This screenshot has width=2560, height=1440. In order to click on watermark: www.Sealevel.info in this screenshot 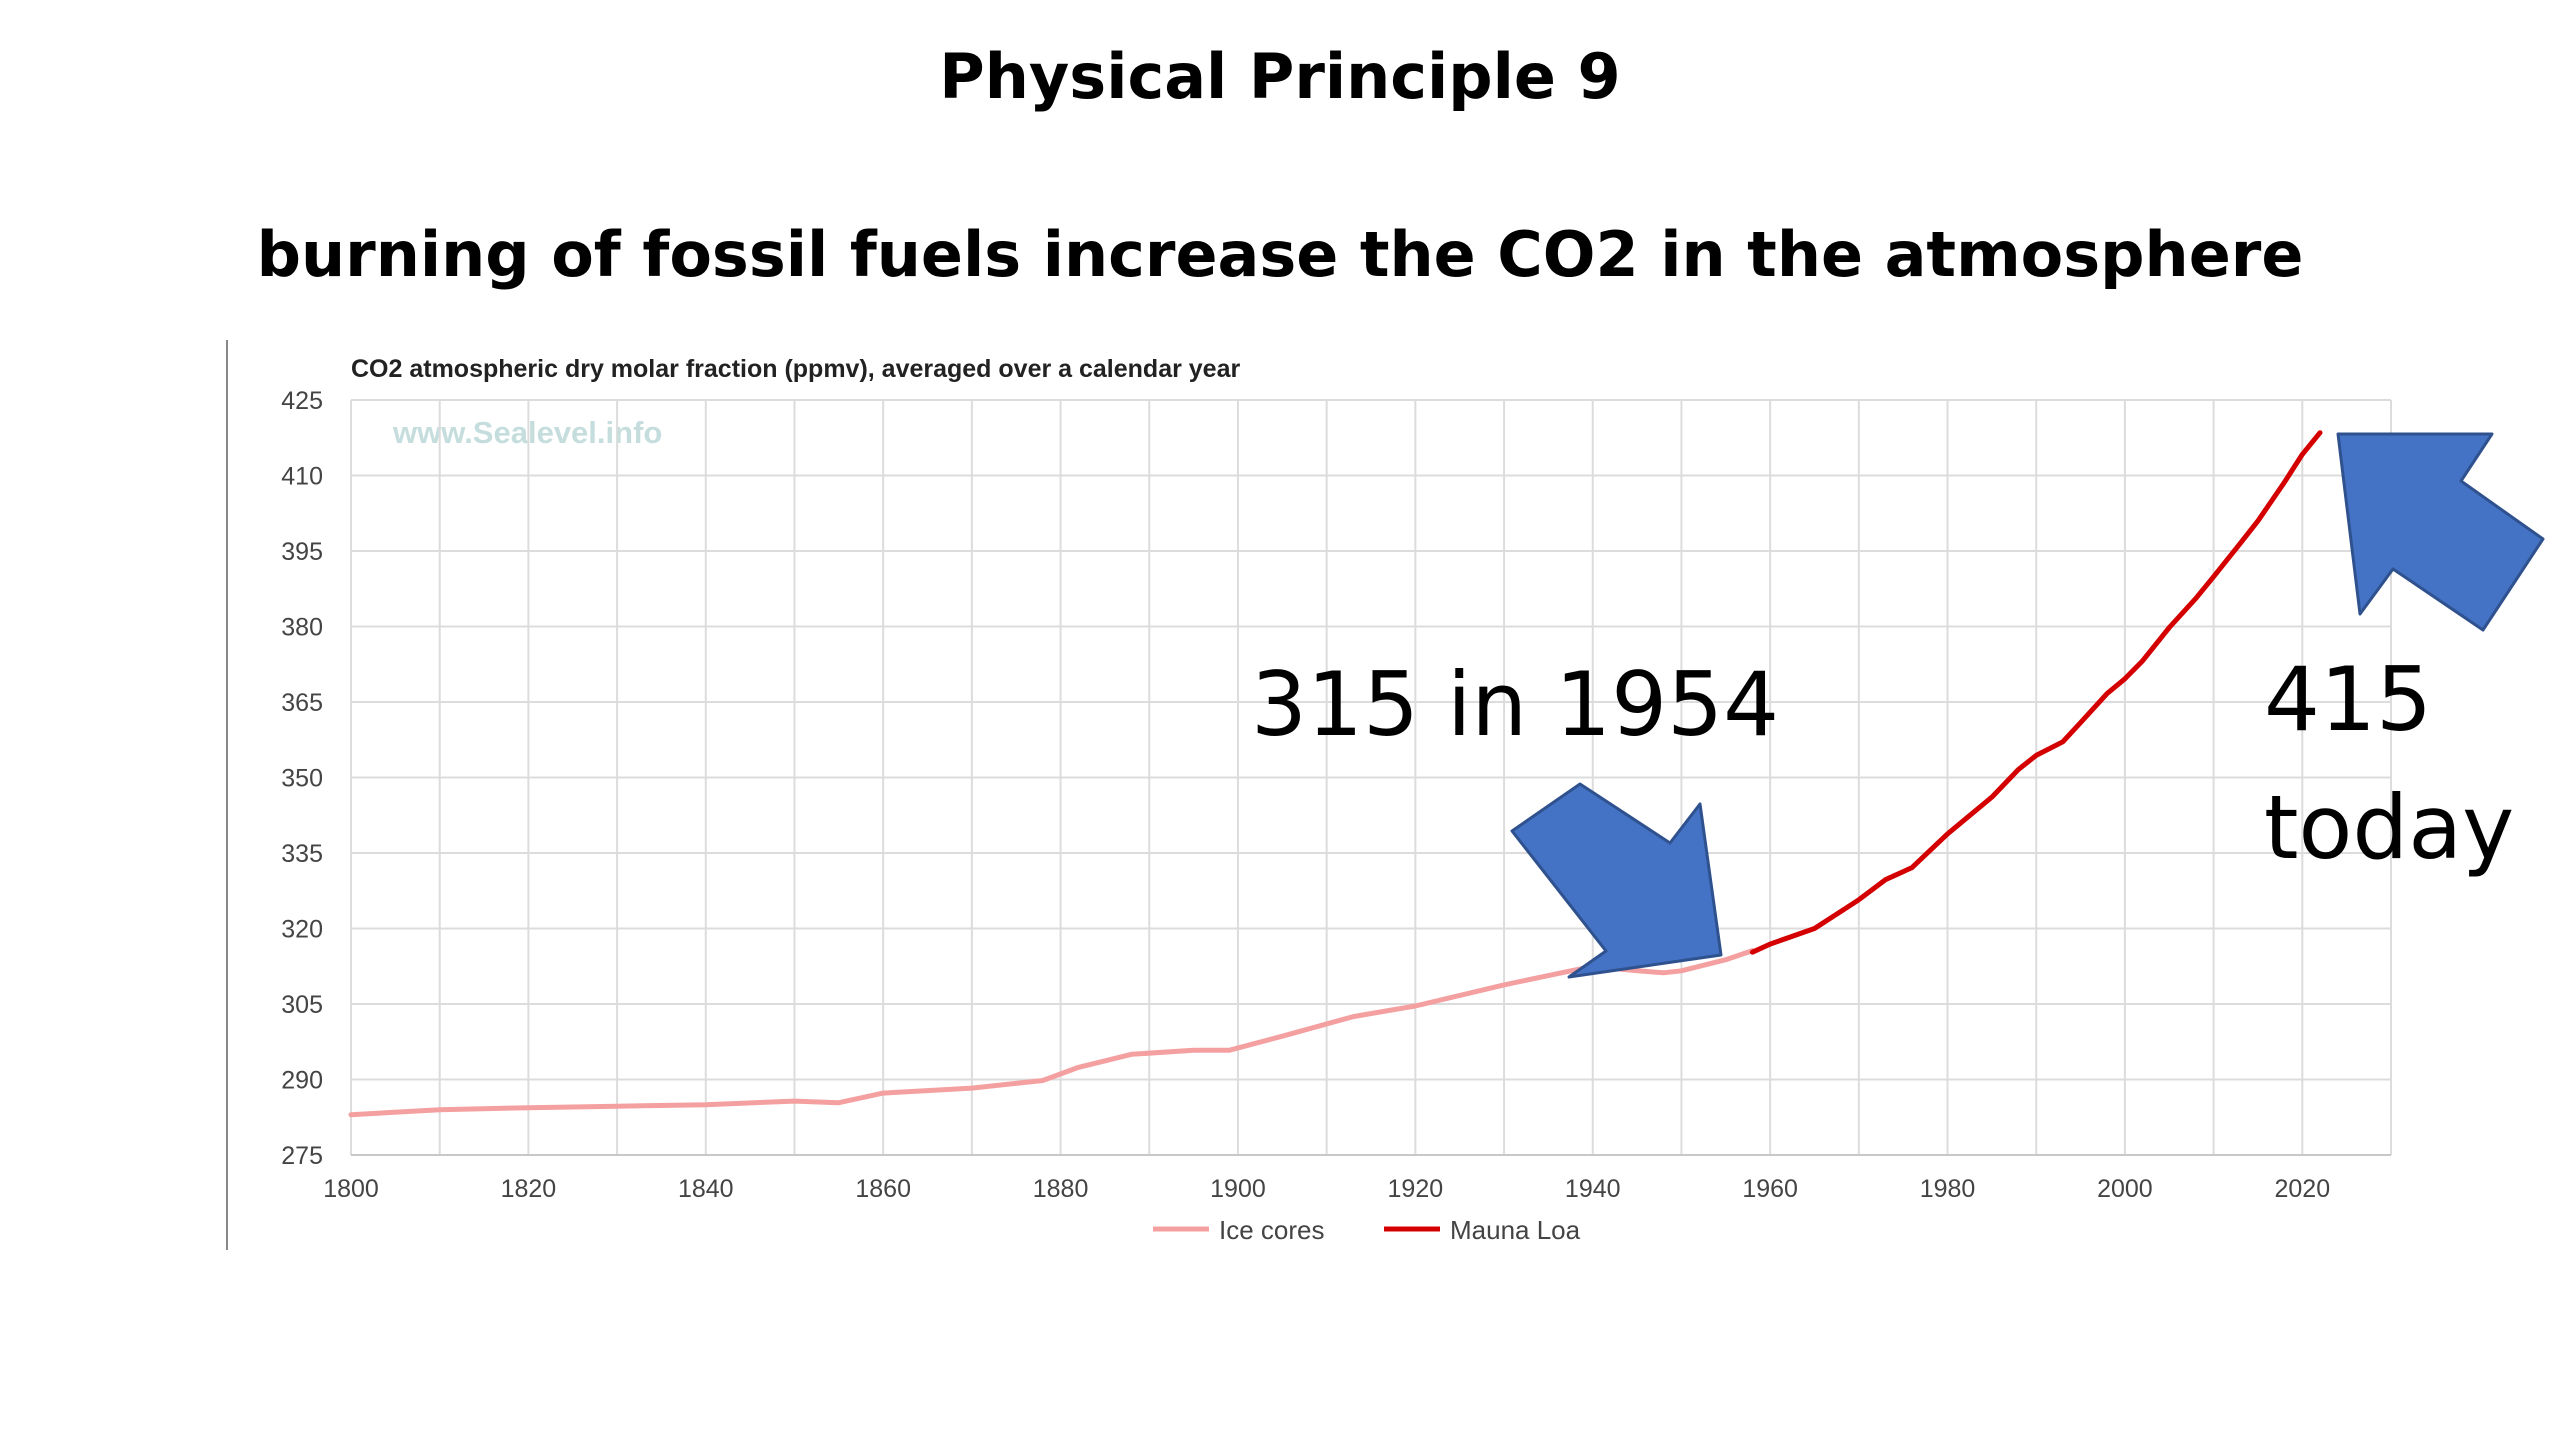, I will do `click(527, 432)`.